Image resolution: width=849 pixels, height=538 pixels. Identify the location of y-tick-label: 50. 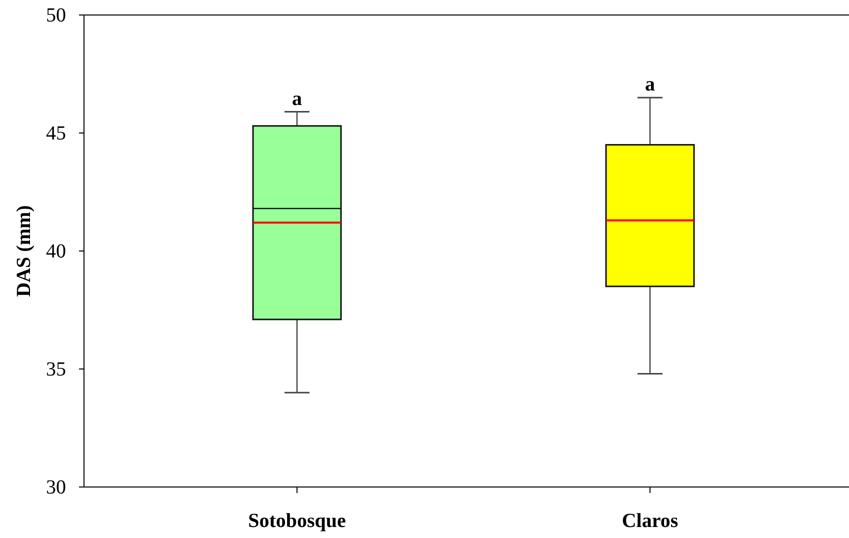
(56, 15).